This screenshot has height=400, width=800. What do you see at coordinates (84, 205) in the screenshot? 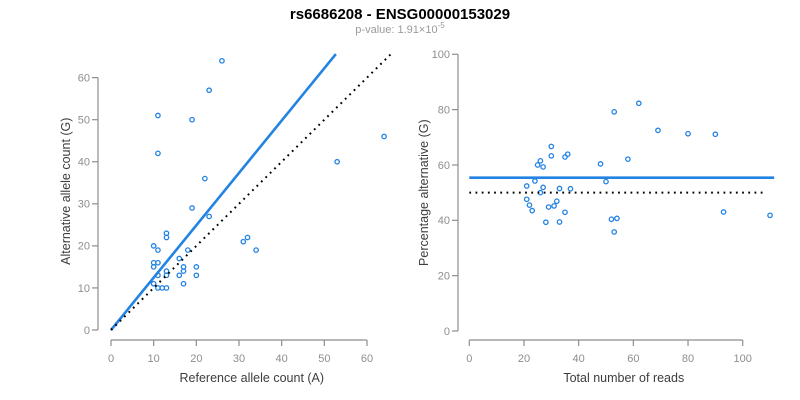
I see `y-tick-label: 30` at bounding box center [84, 205].